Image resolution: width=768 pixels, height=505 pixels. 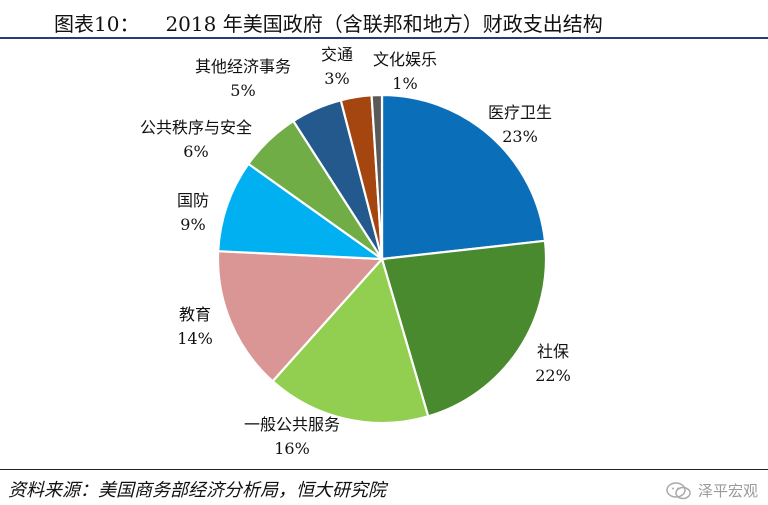 I want to click on figure-title: 图表10： 2018 年美国政府（含联邦和地方）财政支出结构, so click(x=328, y=22).